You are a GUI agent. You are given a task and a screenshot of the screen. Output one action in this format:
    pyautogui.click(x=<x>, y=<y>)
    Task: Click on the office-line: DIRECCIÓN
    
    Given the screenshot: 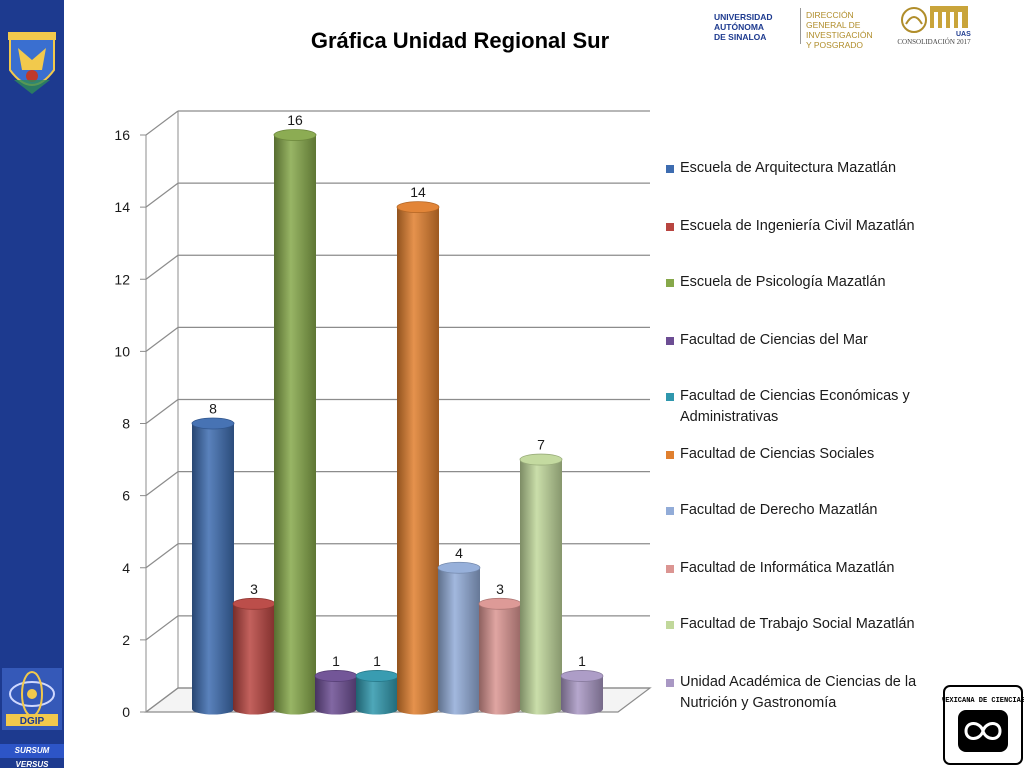 What is the action you would take?
    pyautogui.click(x=830, y=15)
    